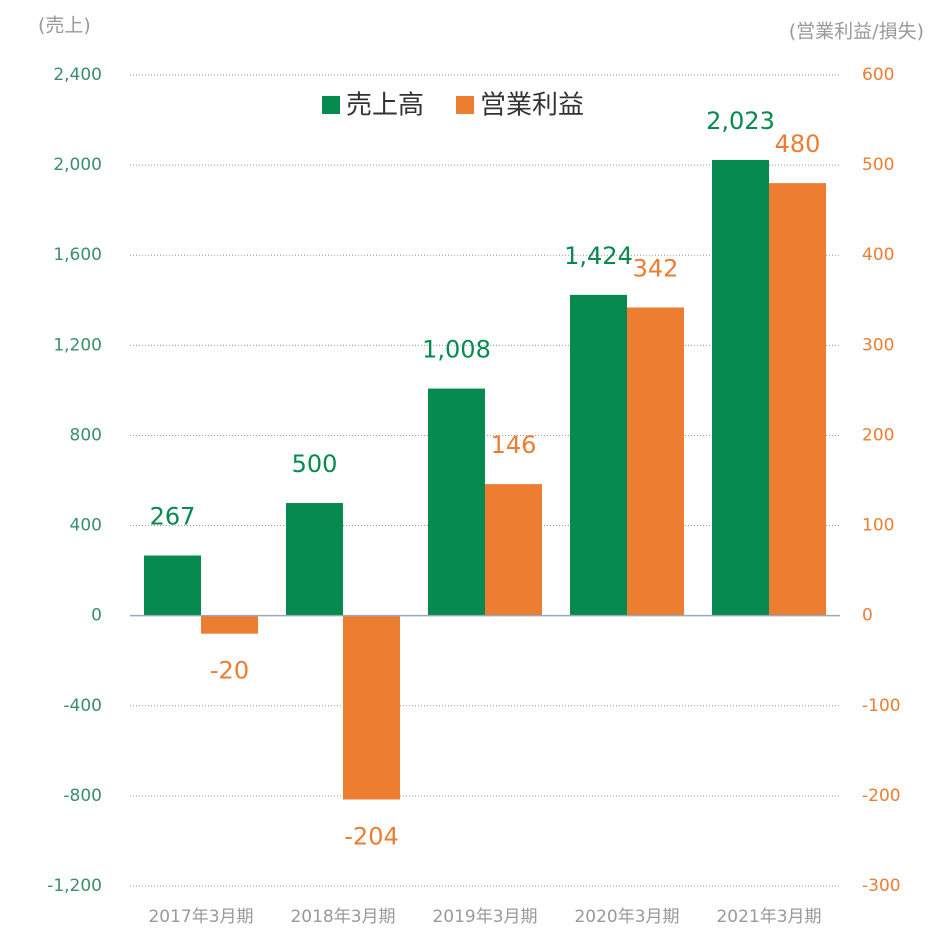  Describe the element at coordinates (881, 886) in the screenshot. I see `y2-tick-label: -300` at that location.